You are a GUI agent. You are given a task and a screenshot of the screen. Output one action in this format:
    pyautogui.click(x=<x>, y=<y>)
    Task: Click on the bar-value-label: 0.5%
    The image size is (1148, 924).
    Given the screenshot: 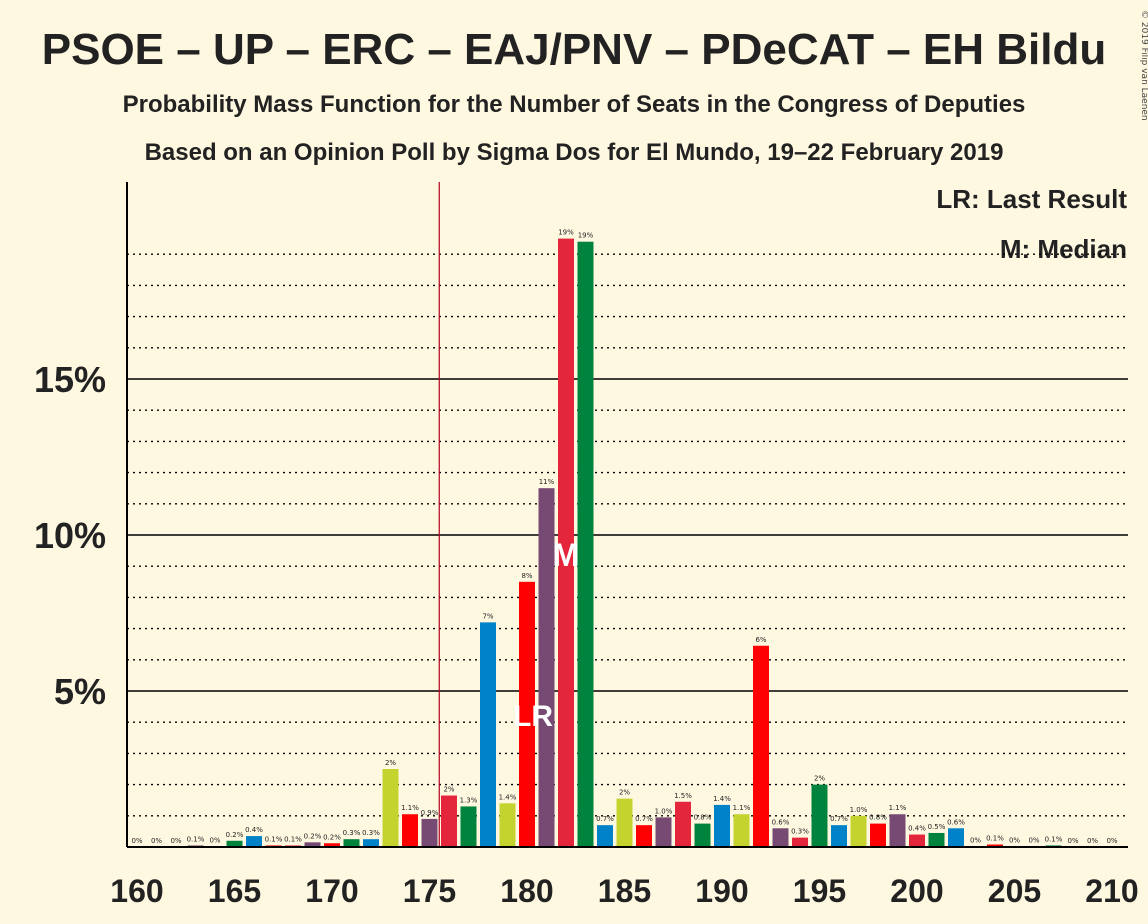 What is the action you would take?
    pyautogui.click(x=937, y=827)
    